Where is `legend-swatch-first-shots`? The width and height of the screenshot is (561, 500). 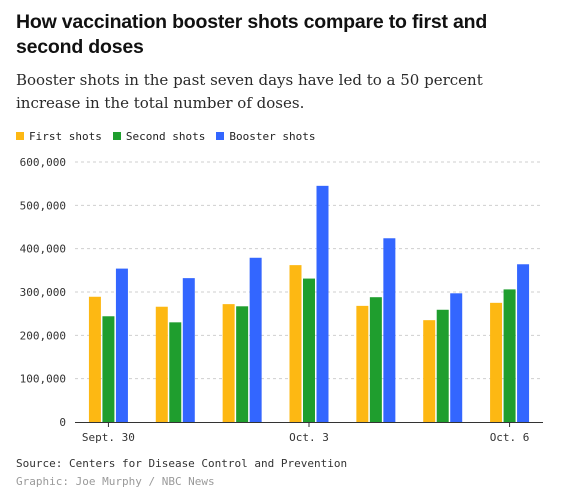
legend-swatch-first-shots is located at coordinates (20, 136).